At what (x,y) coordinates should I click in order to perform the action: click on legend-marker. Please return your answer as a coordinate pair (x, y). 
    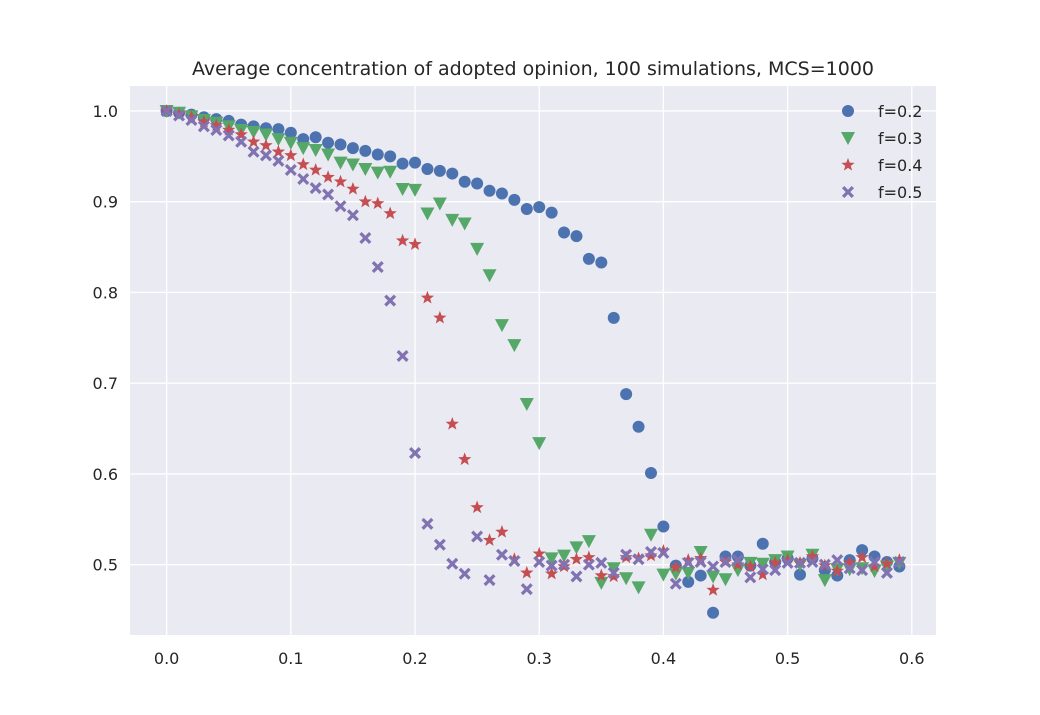
    Looking at the image, I should click on (848, 111).